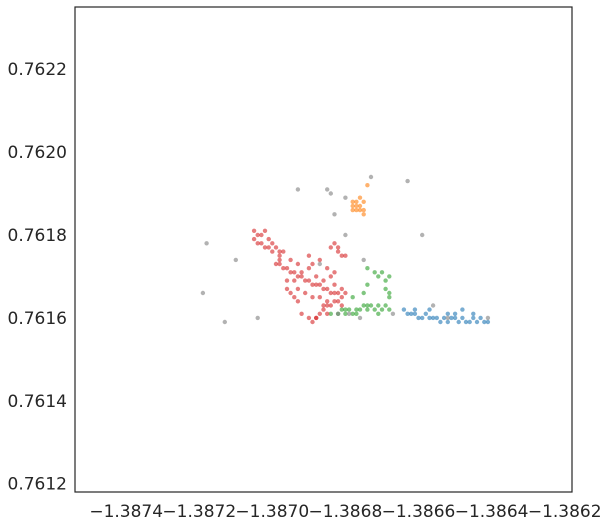 This screenshot has height=529, width=605. What do you see at coordinates (419, 512) in the screenshot?
I see `x-tick-label: −1.3866` at bounding box center [419, 512].